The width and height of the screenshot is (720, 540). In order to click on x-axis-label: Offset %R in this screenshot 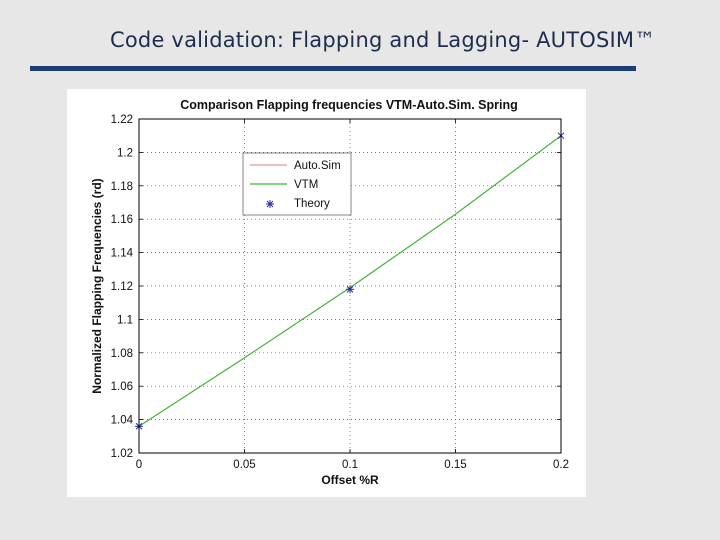, I will do `click(350, 480)`.